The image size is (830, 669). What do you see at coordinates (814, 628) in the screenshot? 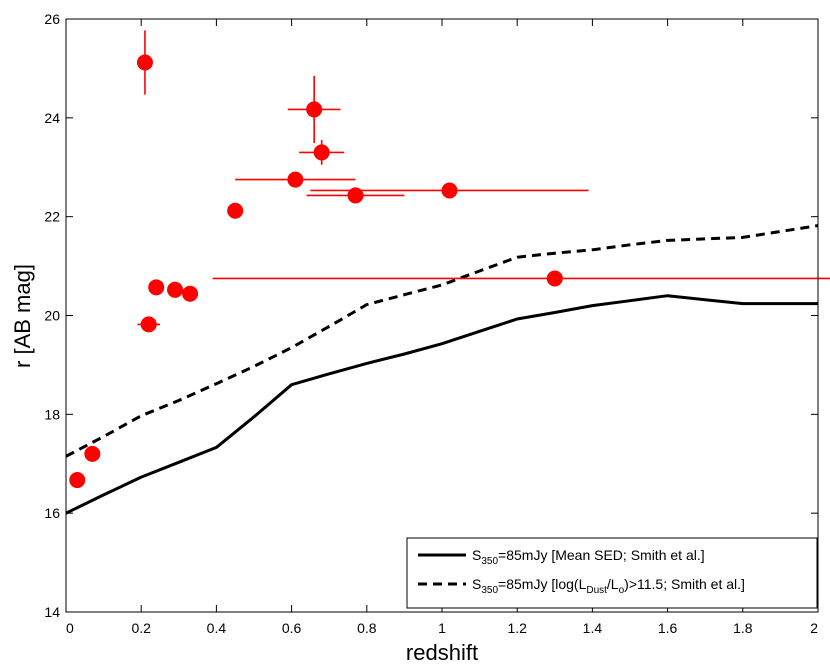
I see `x-tick-label: 2` at bounding box center [814, 628].